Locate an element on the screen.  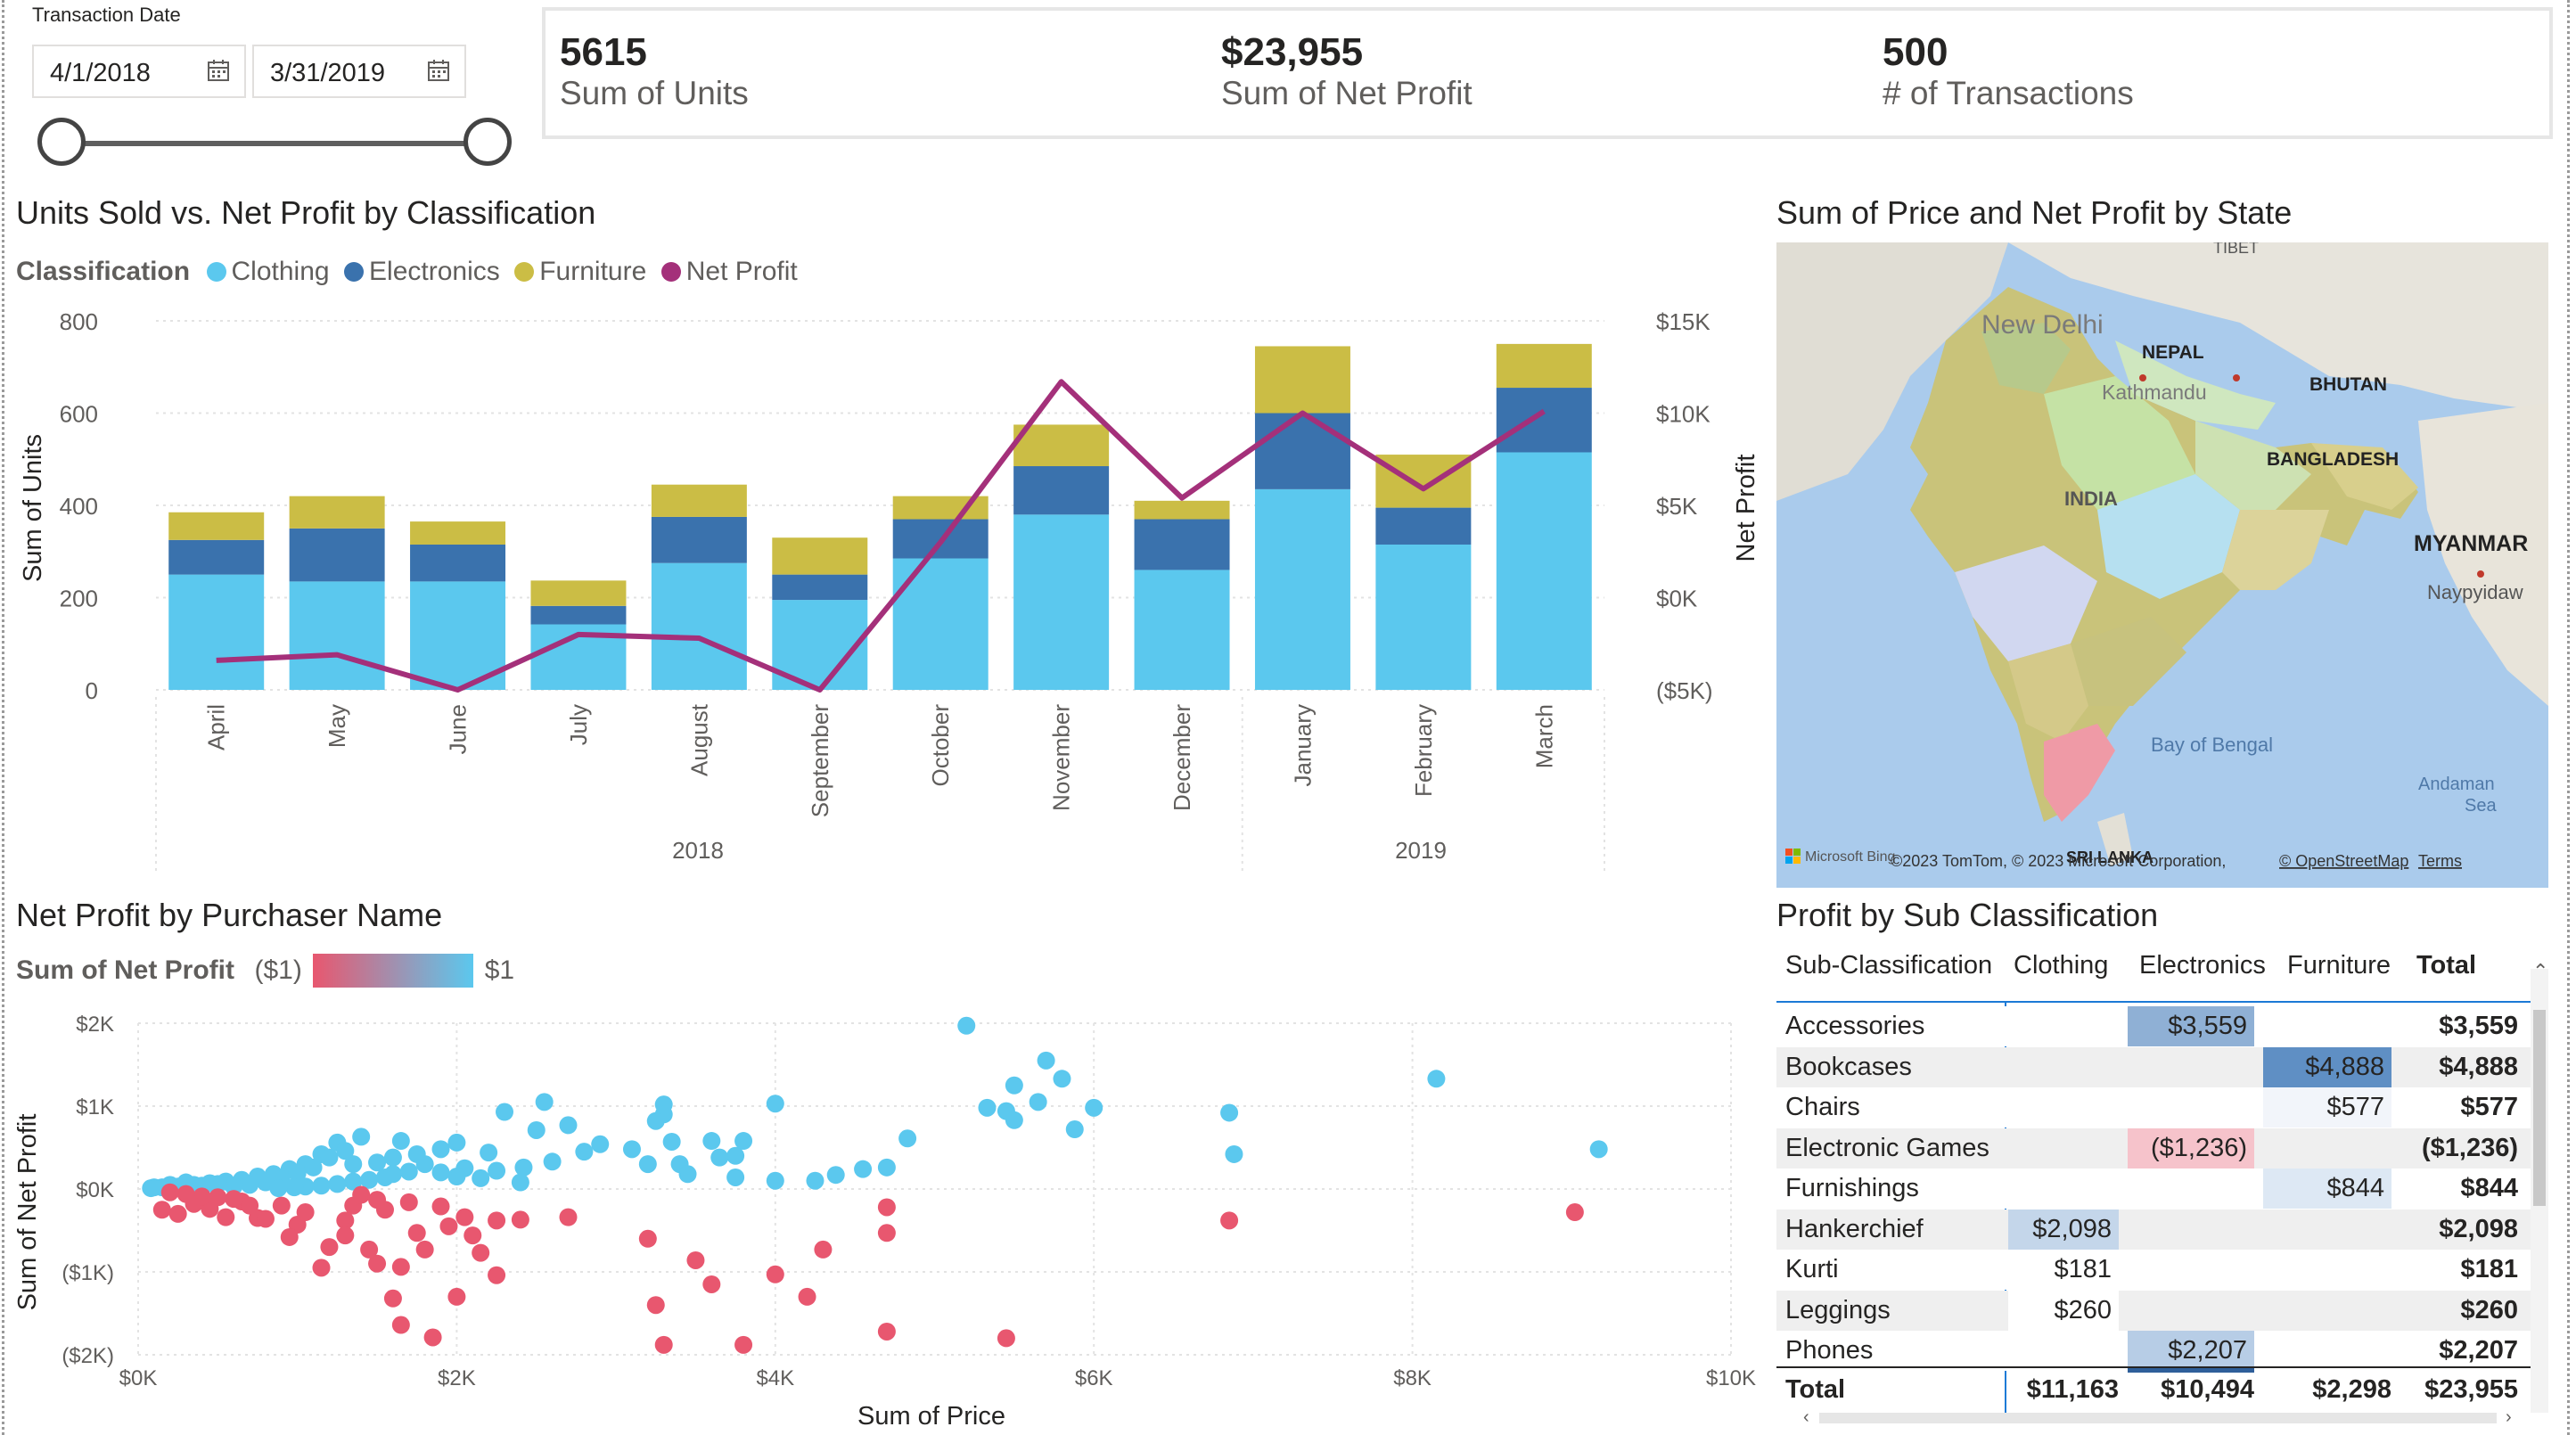
bar-electronics-march is located at coordinates (1544, 420).